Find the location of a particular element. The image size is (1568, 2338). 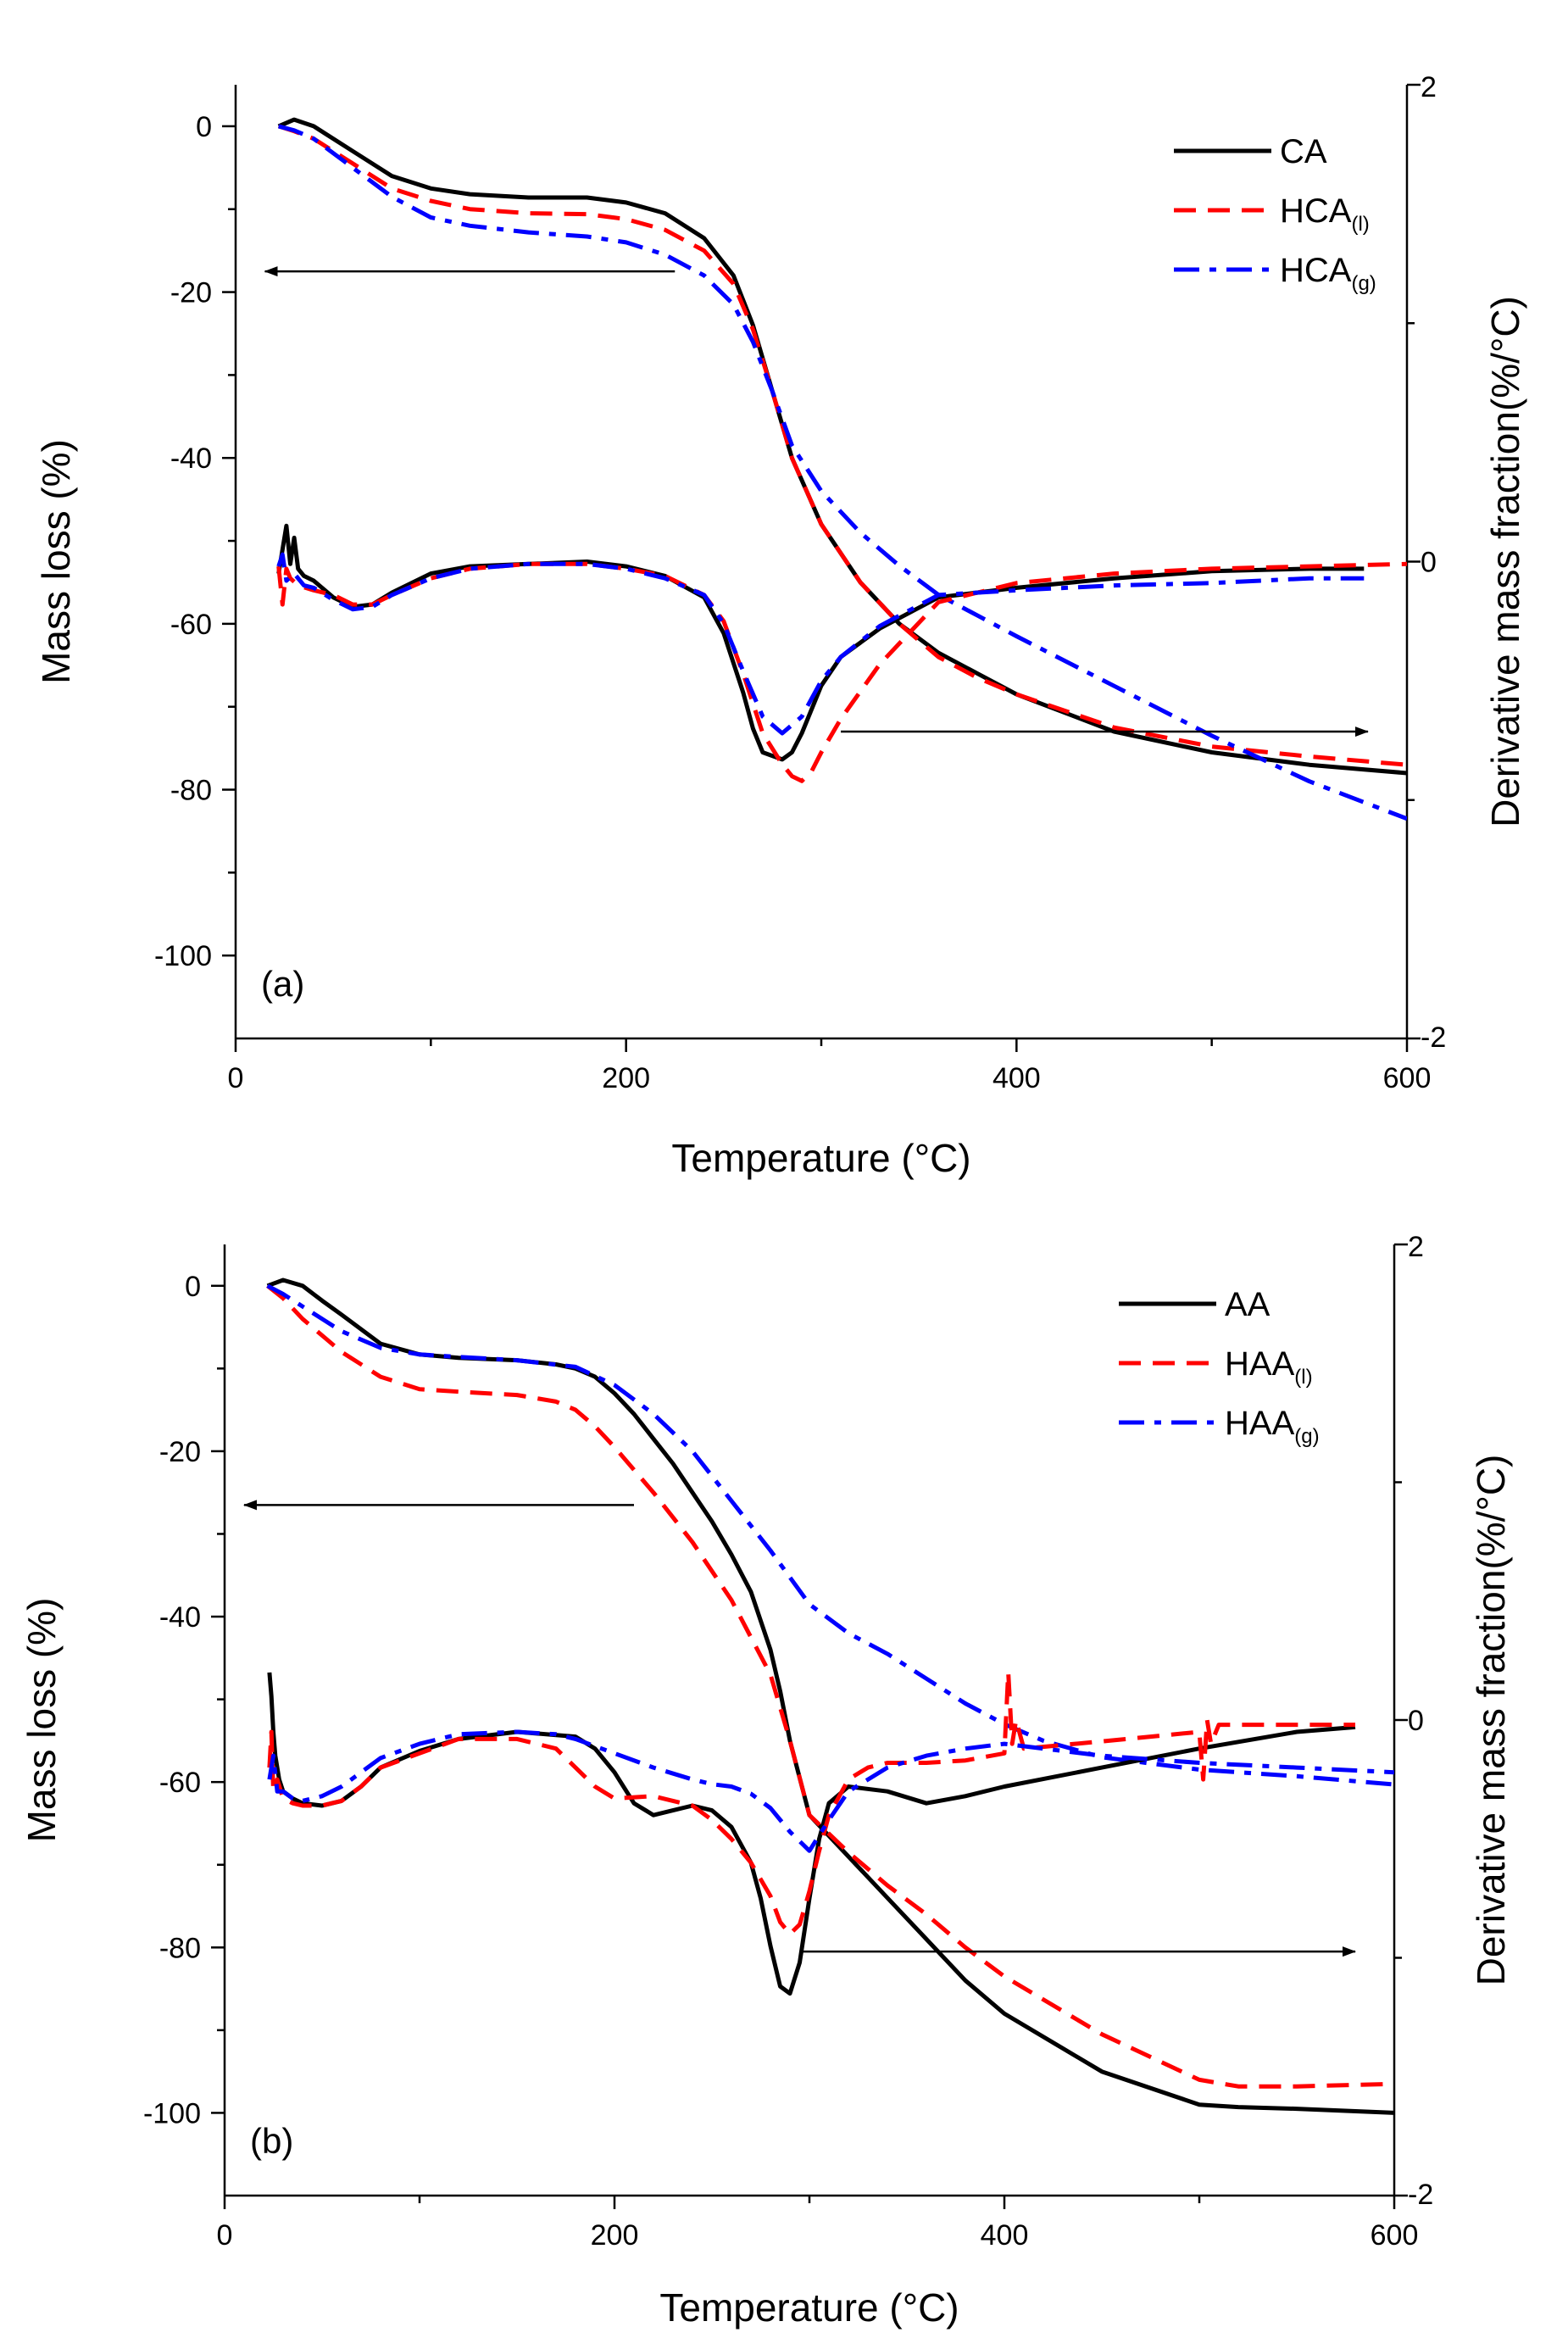

legend-label: HCA(l) is located at coordinates (1325, 214).